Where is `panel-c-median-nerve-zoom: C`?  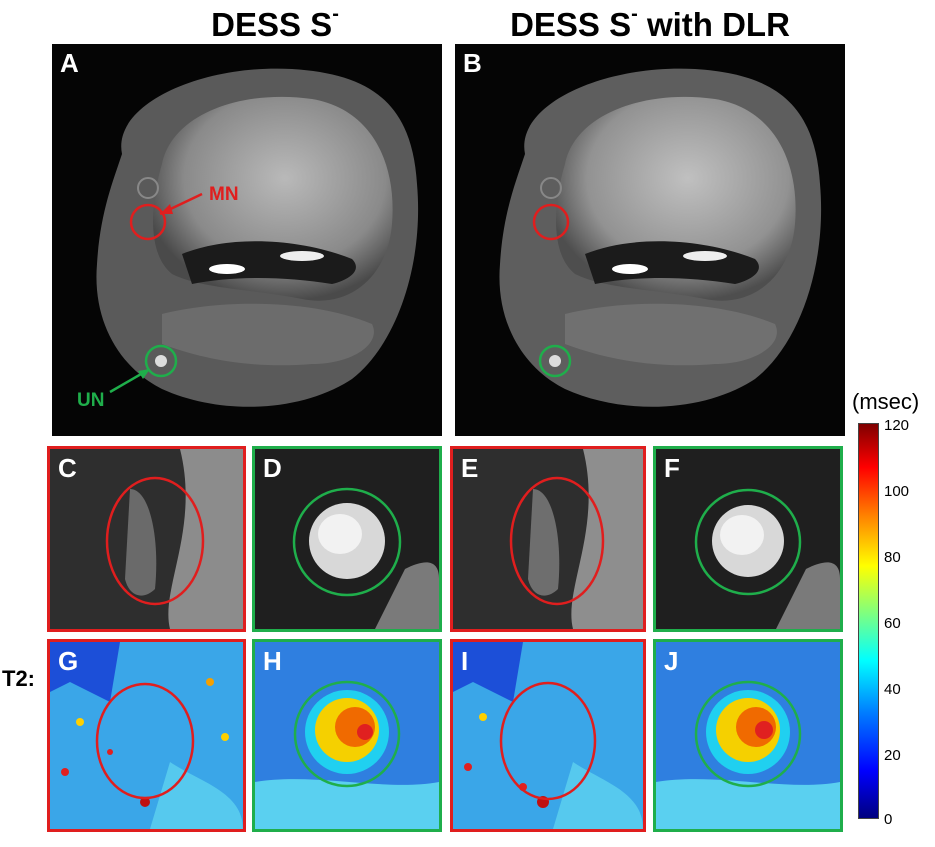
panel-c-median-nerve-zoom: C is located at coordinates (146, 539).